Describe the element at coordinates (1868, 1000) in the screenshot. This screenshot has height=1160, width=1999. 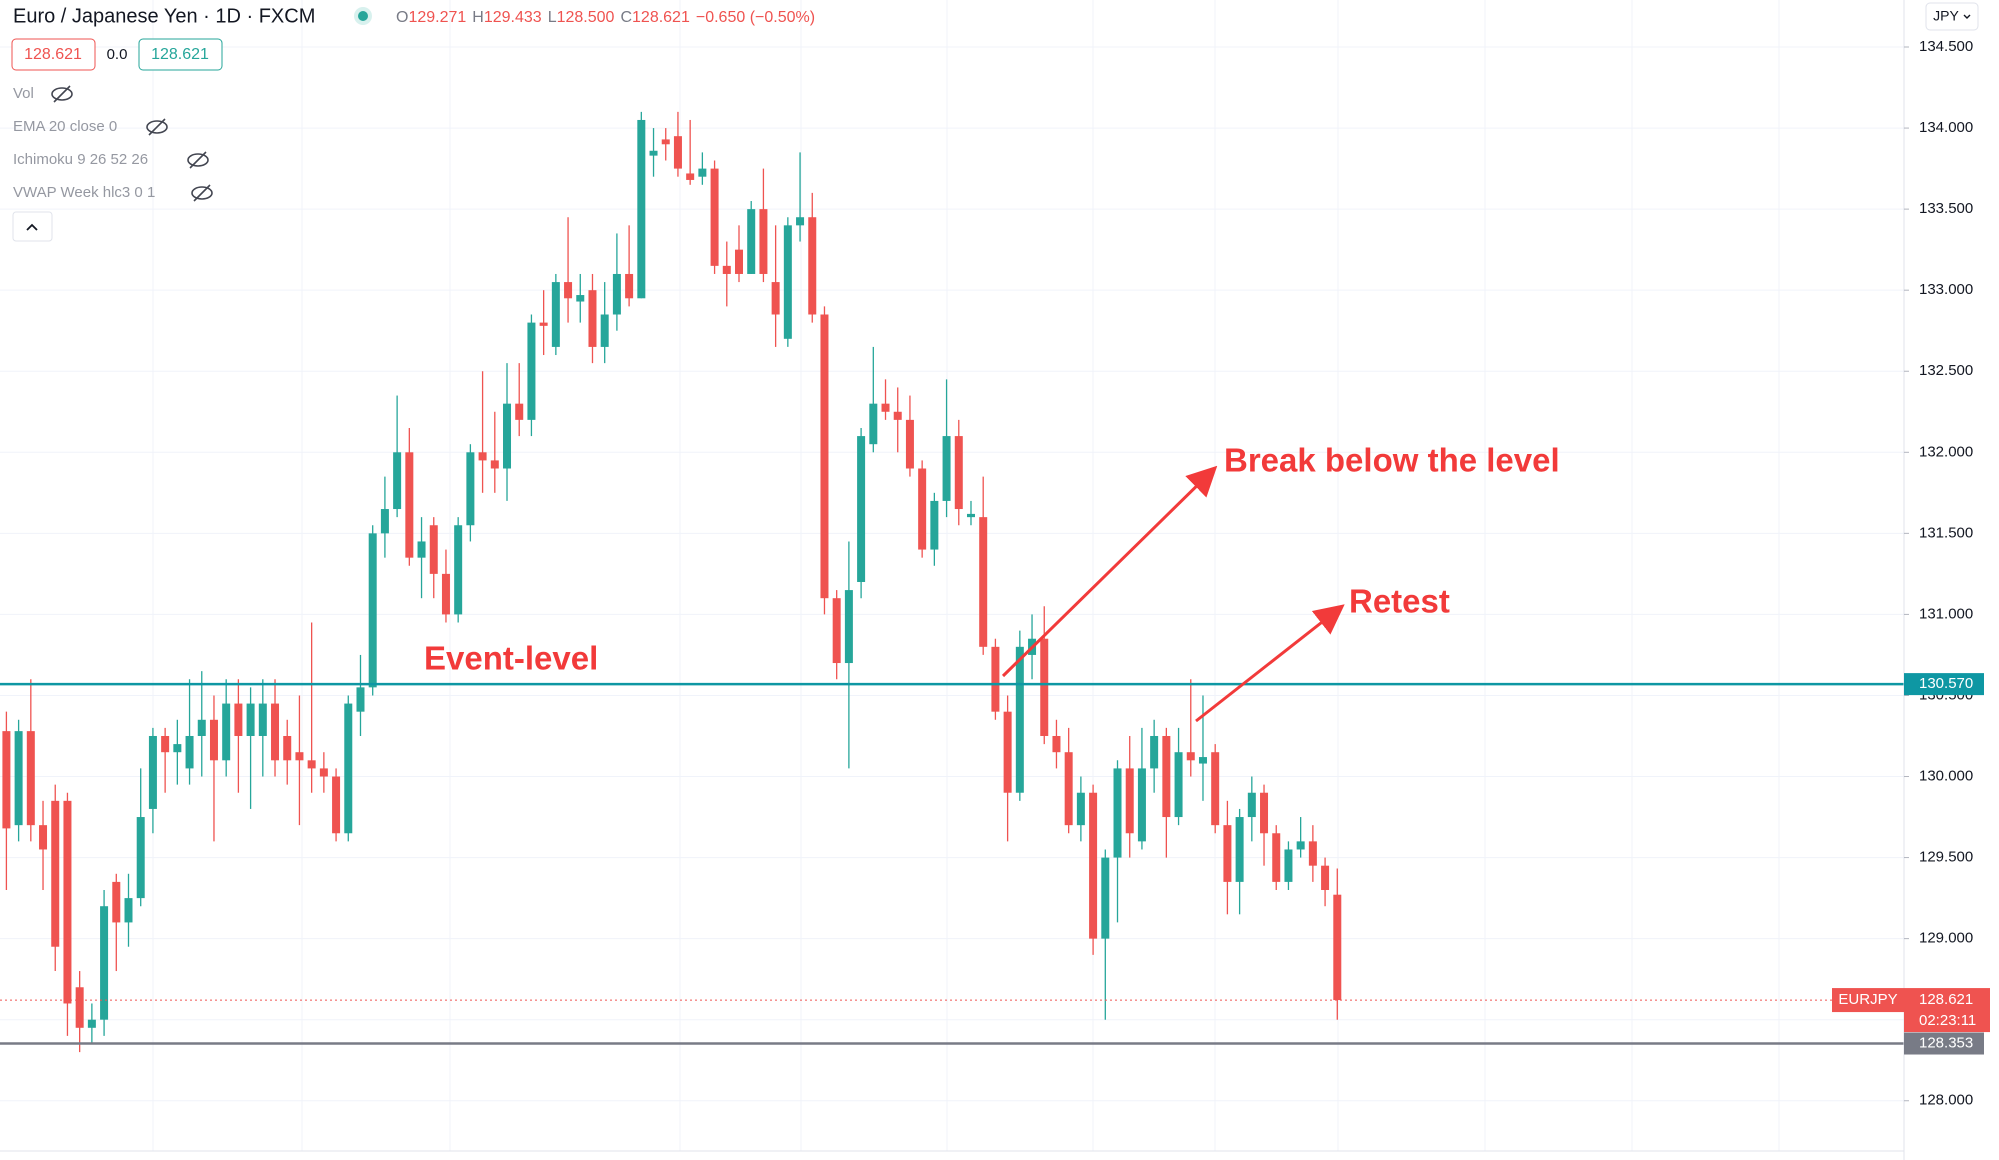
I see `symbol-box` at that location.